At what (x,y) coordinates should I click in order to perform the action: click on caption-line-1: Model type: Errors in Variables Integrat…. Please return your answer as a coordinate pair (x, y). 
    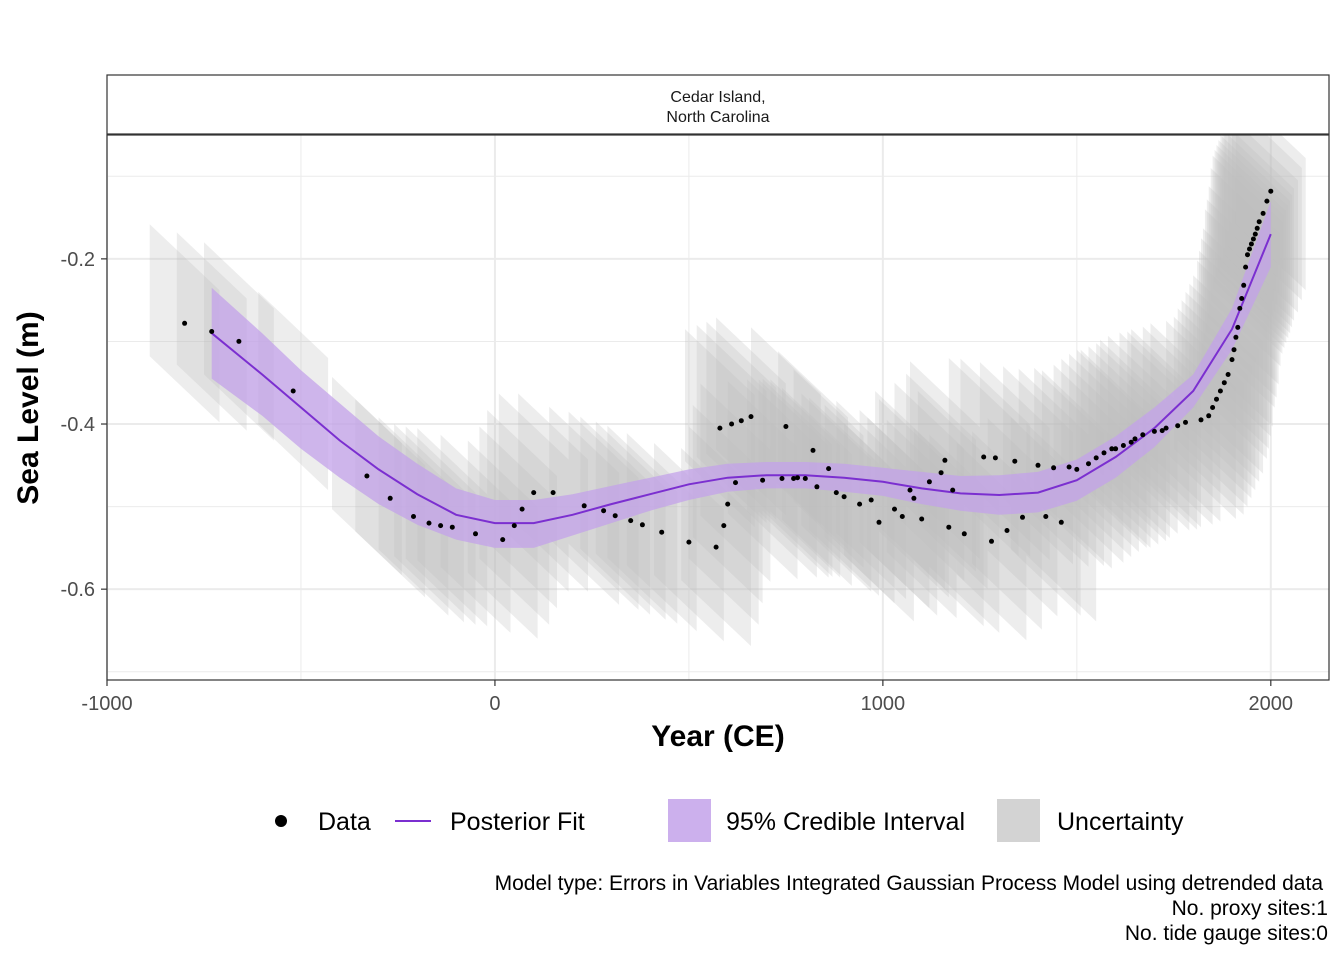
    Looking at the image, I should click on (909, 883).